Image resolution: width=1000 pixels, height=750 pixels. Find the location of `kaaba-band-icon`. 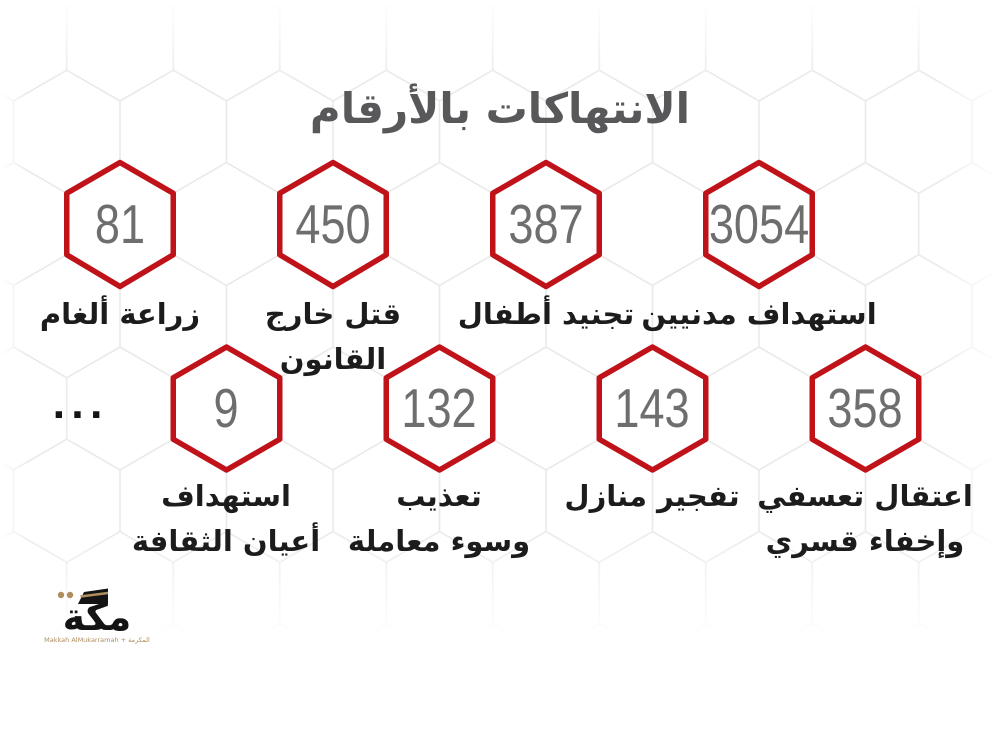

kaaba-band-icon is located at coordinates (94, 594).